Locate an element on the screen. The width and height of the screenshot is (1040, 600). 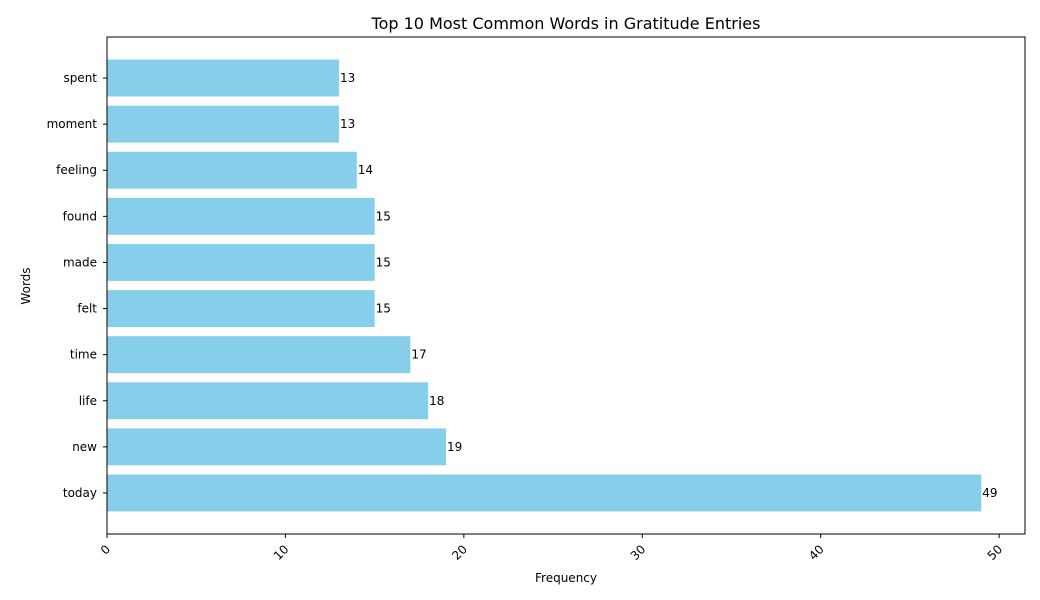
x-axis: 0 10 20 30 40 50 is located at coordinates (551, 548).